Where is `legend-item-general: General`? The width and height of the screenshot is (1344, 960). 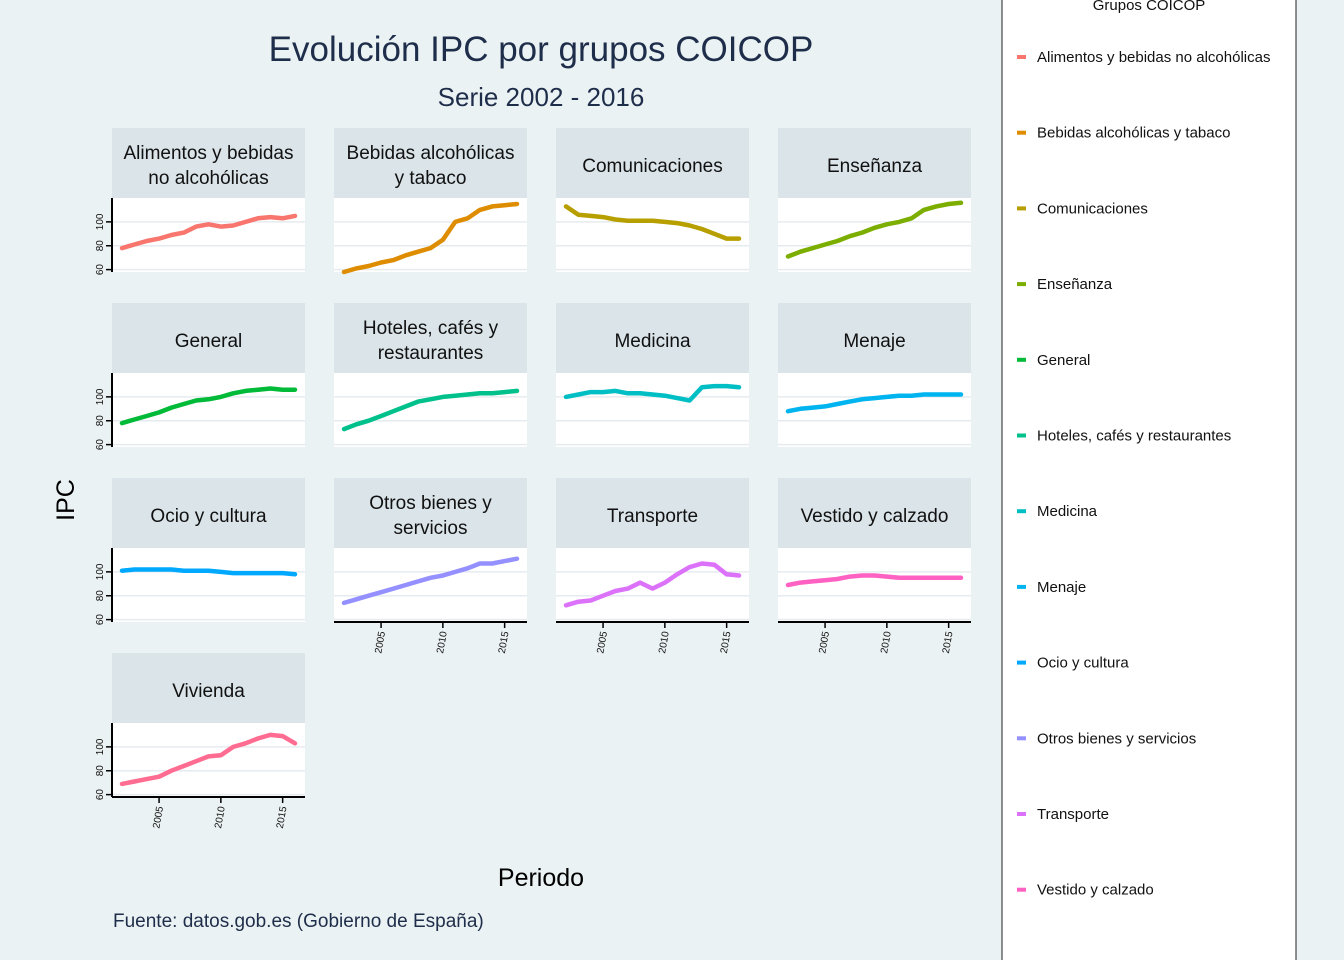 legend-item-general: General is located at coordinates (1053, 360).